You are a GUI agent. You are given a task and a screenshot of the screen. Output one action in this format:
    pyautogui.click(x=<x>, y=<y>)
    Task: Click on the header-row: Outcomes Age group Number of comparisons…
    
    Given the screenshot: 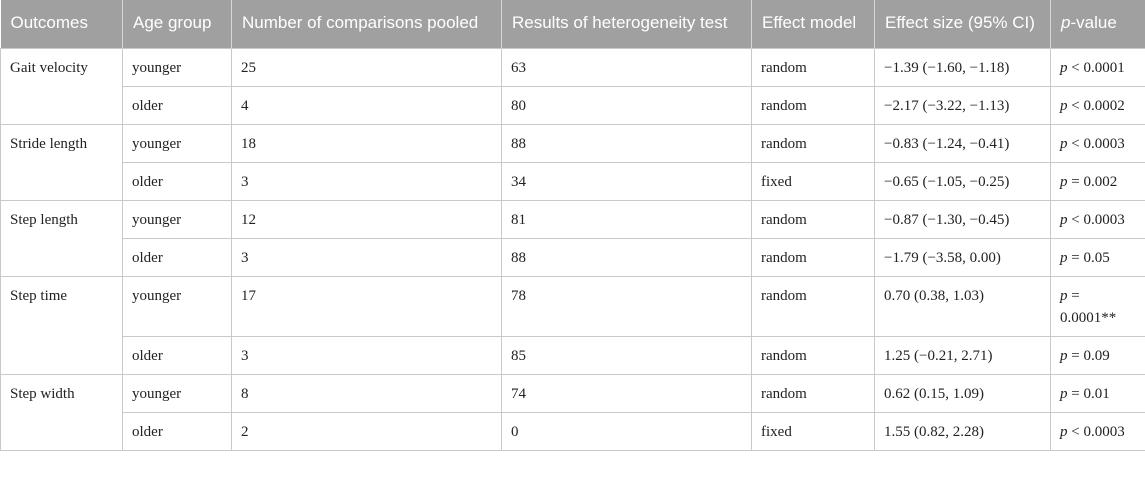 What is the action you would take?
    pyautogui.click(x=572, y=24)
    